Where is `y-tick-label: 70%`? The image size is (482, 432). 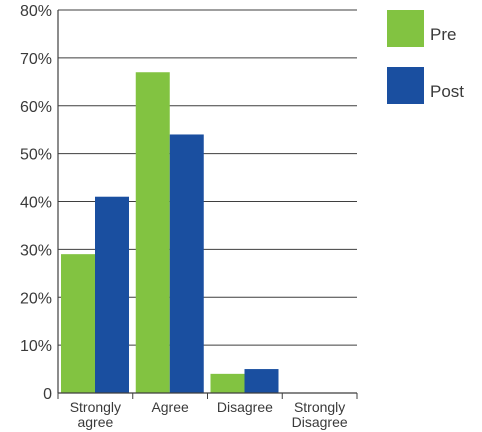
y-tick-label: 70% is located at coordinates (36, 59).